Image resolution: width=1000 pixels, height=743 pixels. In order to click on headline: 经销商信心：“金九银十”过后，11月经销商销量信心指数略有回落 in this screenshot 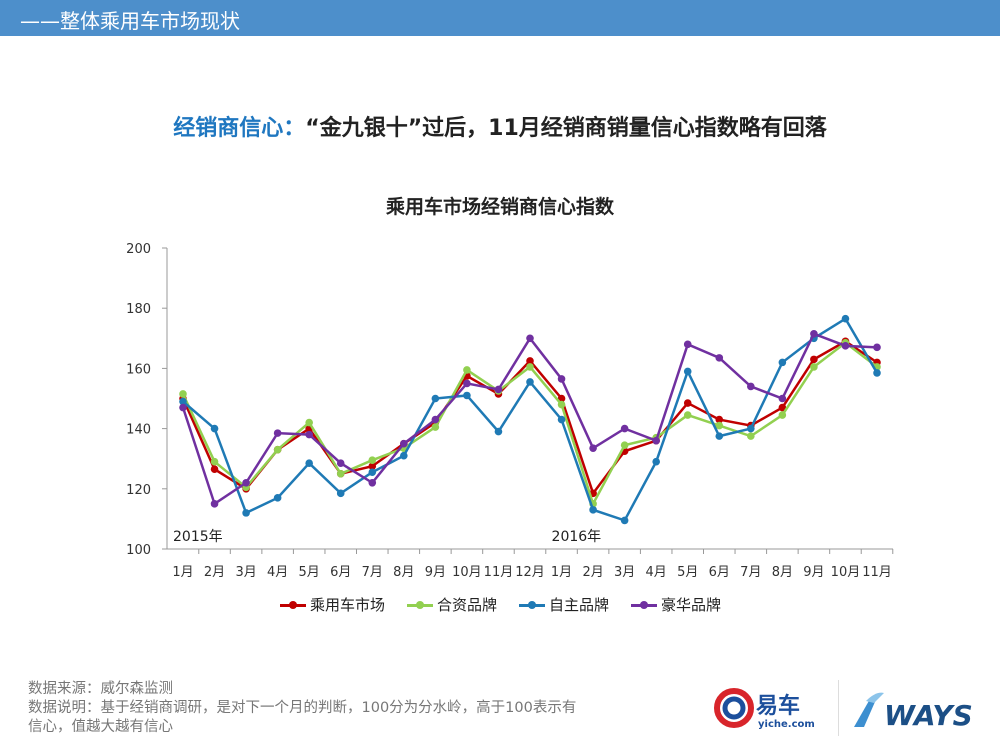, I will do `click(500, 126)`.